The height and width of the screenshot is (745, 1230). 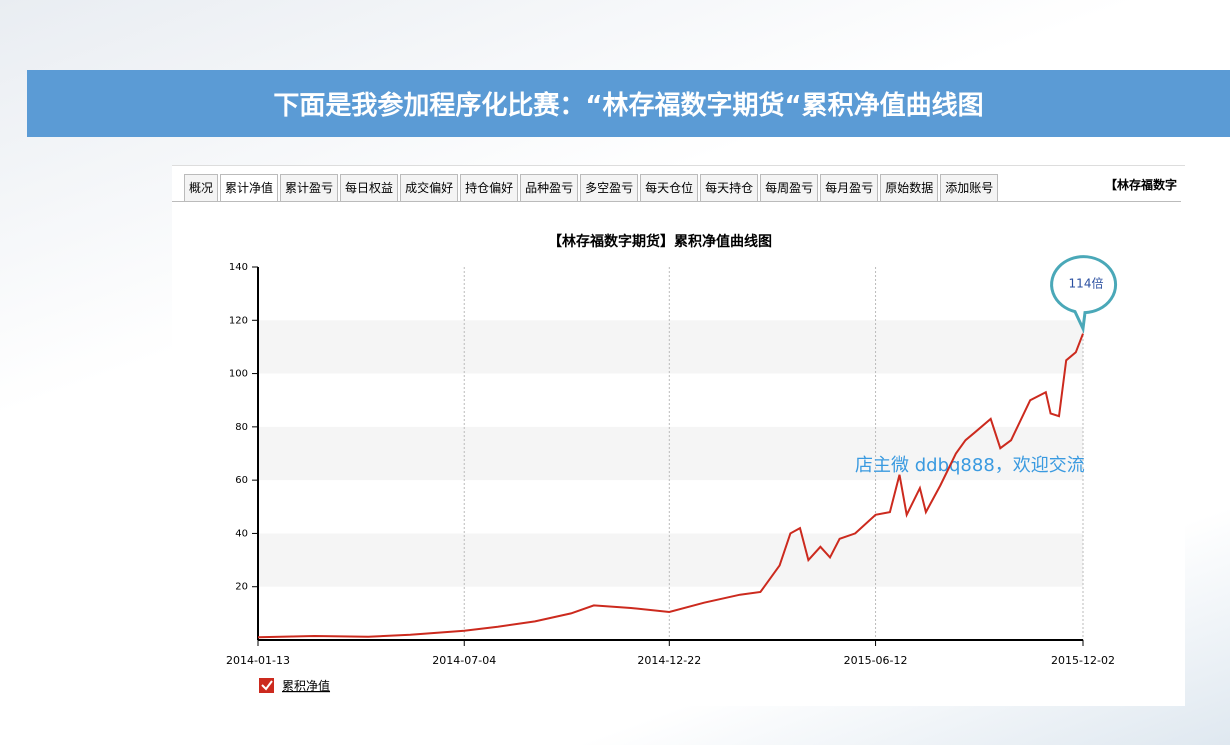 I want to click on tab: 品种盈亏, so click(x=549, y=187).